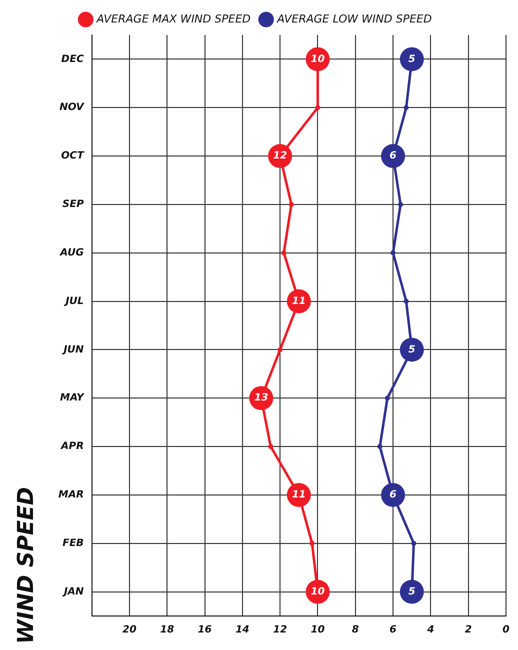 This screenshot has width=518, height=650. What do you see at coordinates (173, 19) in the screenshot?
I see `legend-label: AVERAGE MAX WIND SPEED` at bounding box center [173, 19].